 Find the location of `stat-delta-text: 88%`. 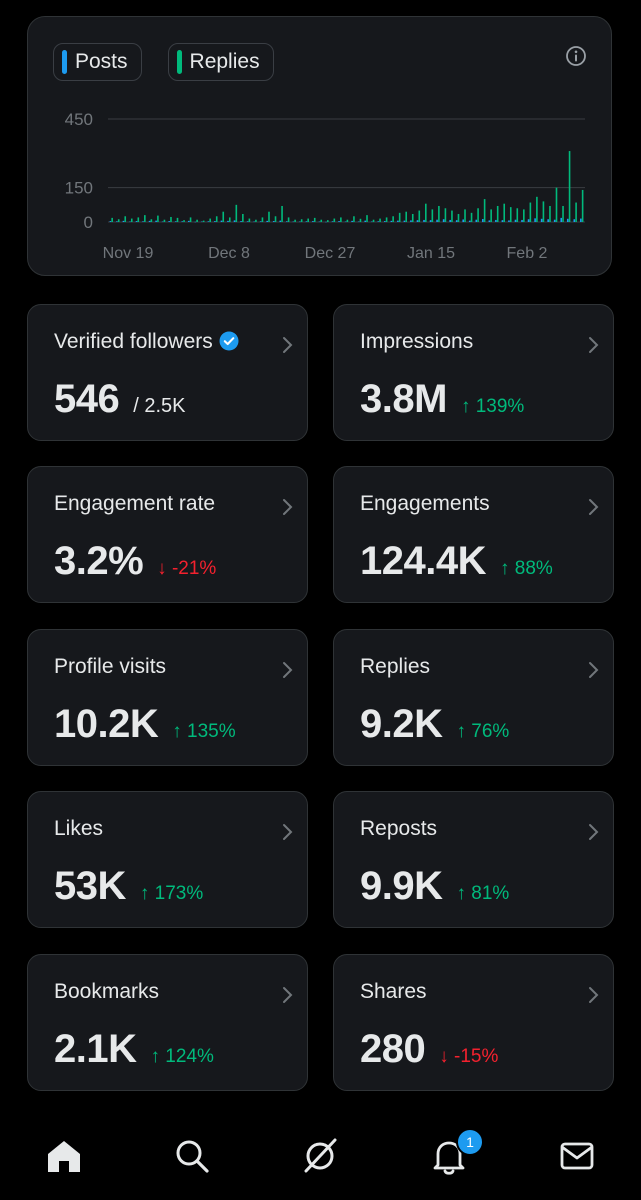

stat-delta-text: 88% is located at coordinates (533, 568).